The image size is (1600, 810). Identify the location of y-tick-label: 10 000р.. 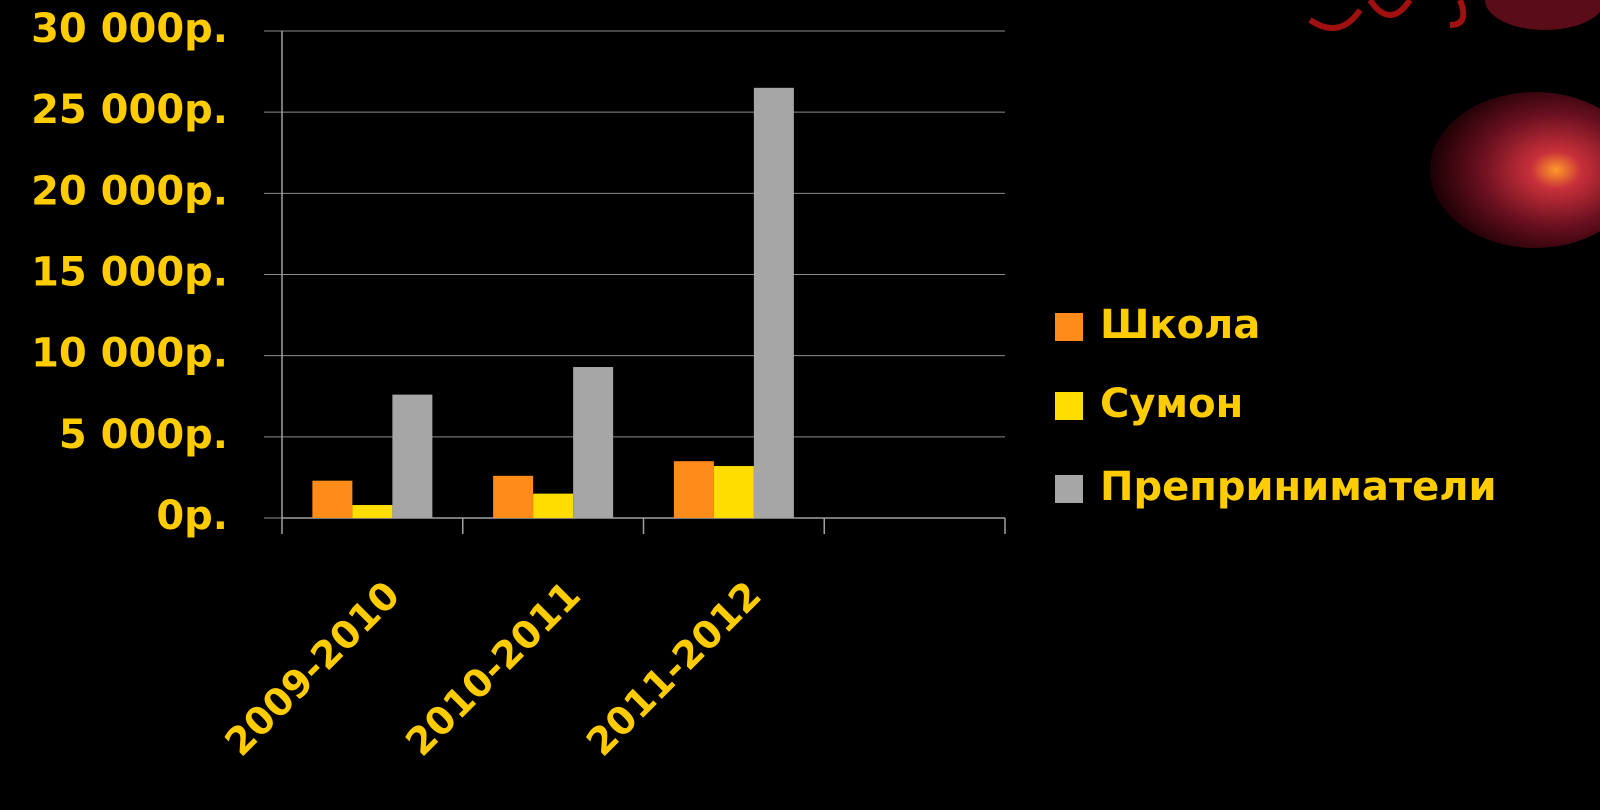
(129, 354).